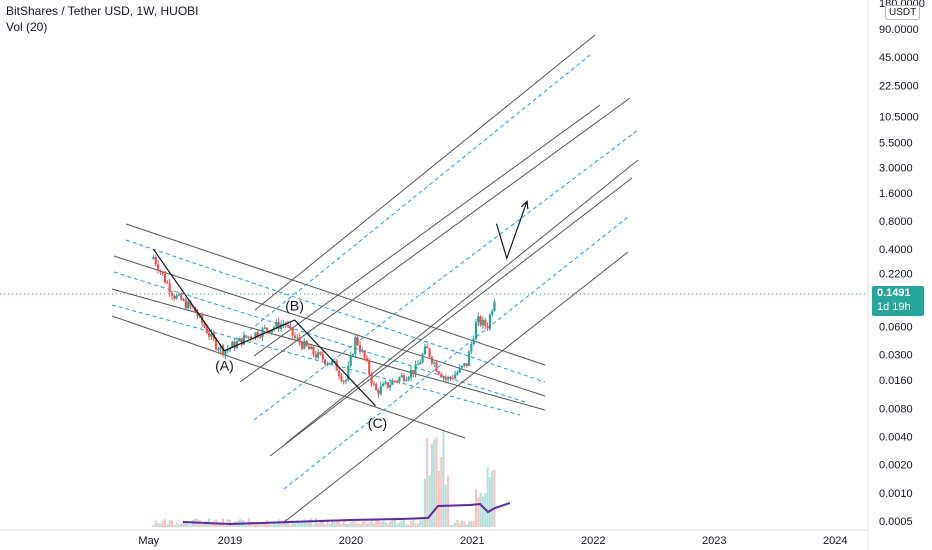 This screenshot has height=550, width=932. I want to click on price-tick-label: 0.0160, so click(896, 381).